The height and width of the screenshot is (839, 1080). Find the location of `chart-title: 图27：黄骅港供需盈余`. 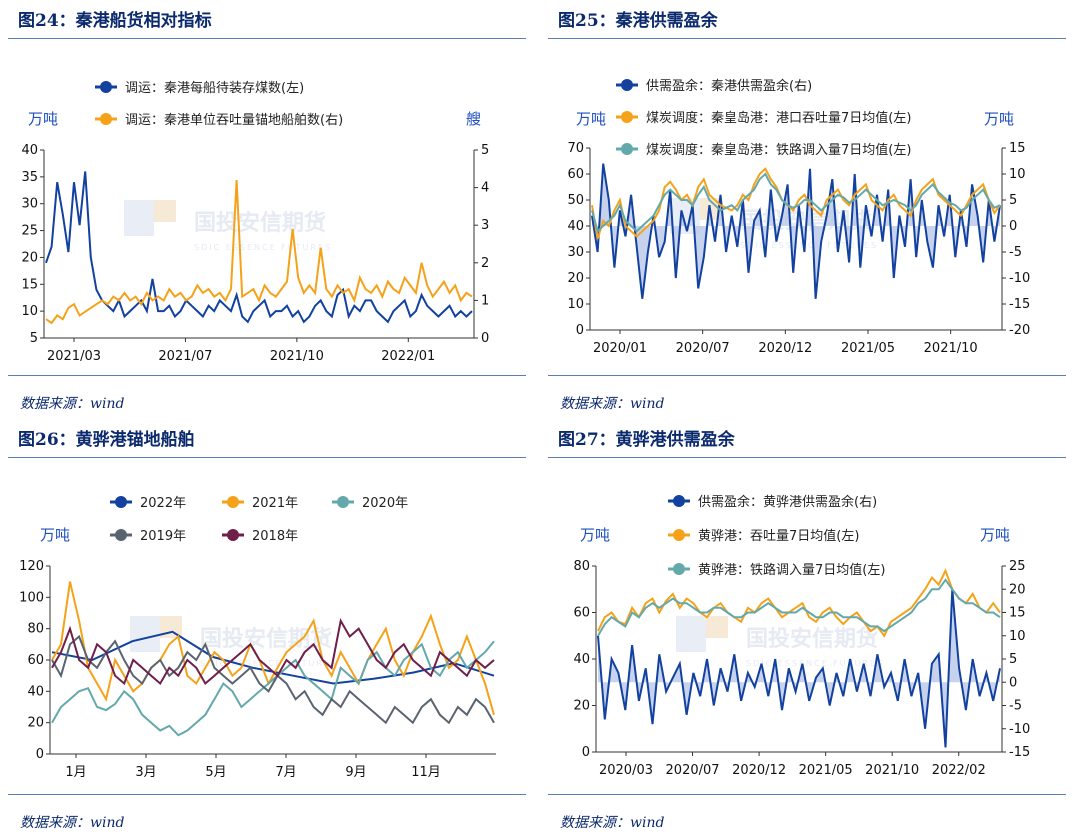

chart-title: 图27：黄骅港供需盈余 is located at coordinates (646, 440).